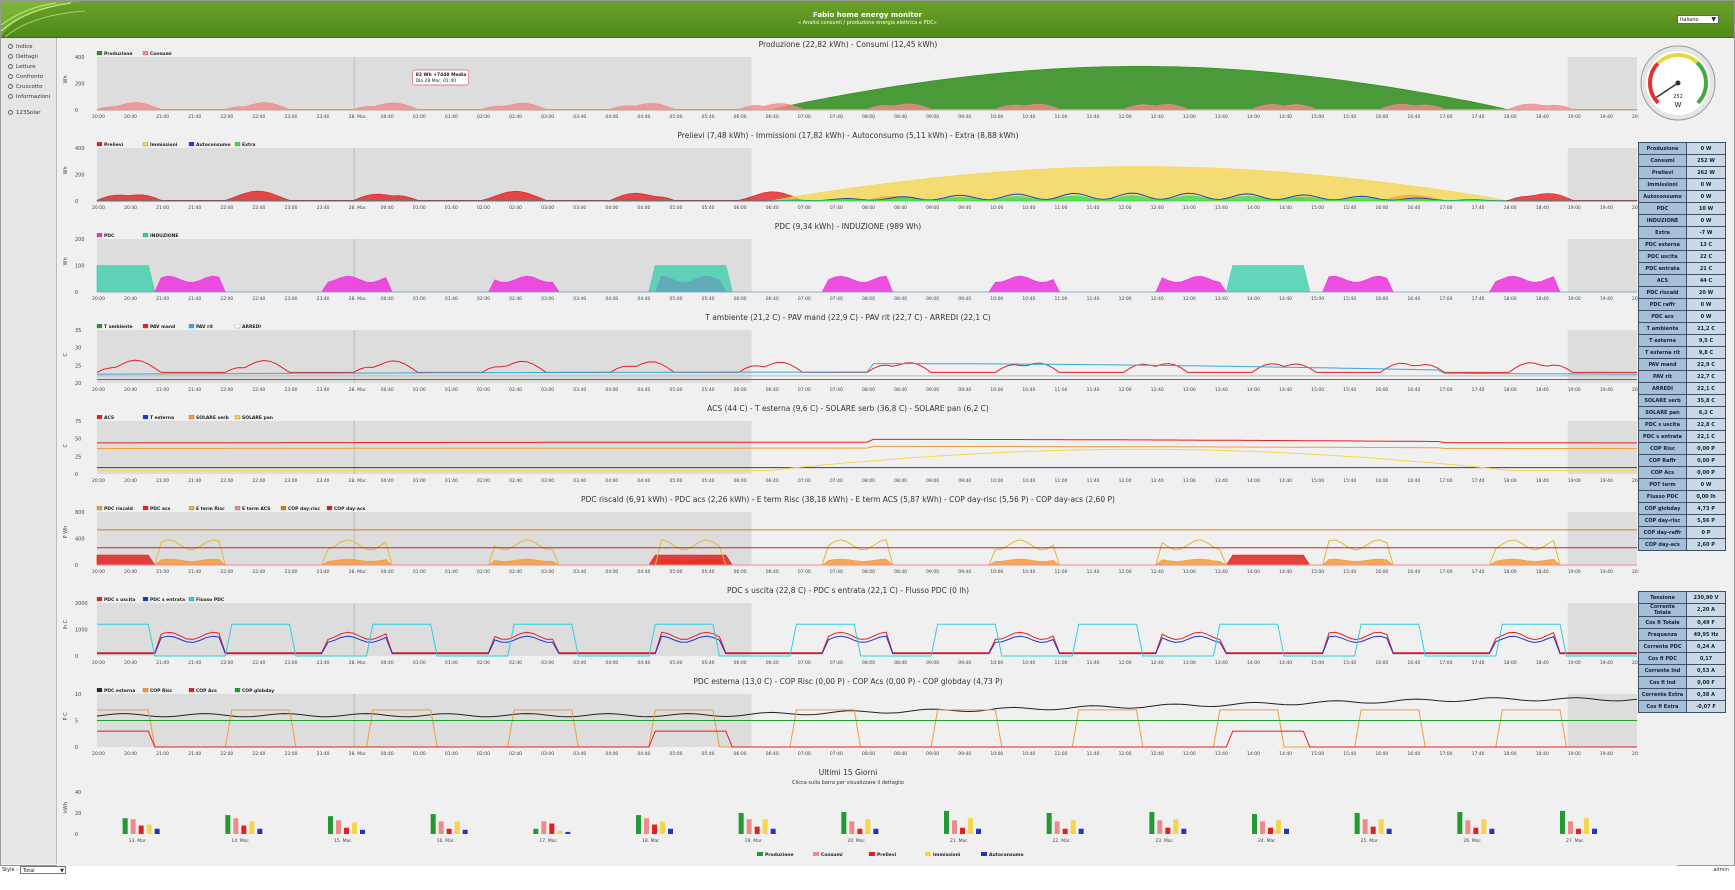 The height and width of the screenshot is (890, 1735). Describe the element at coordinates (350, 509) in the screenshot. I see `legend-item: COP day-acs` at that location.